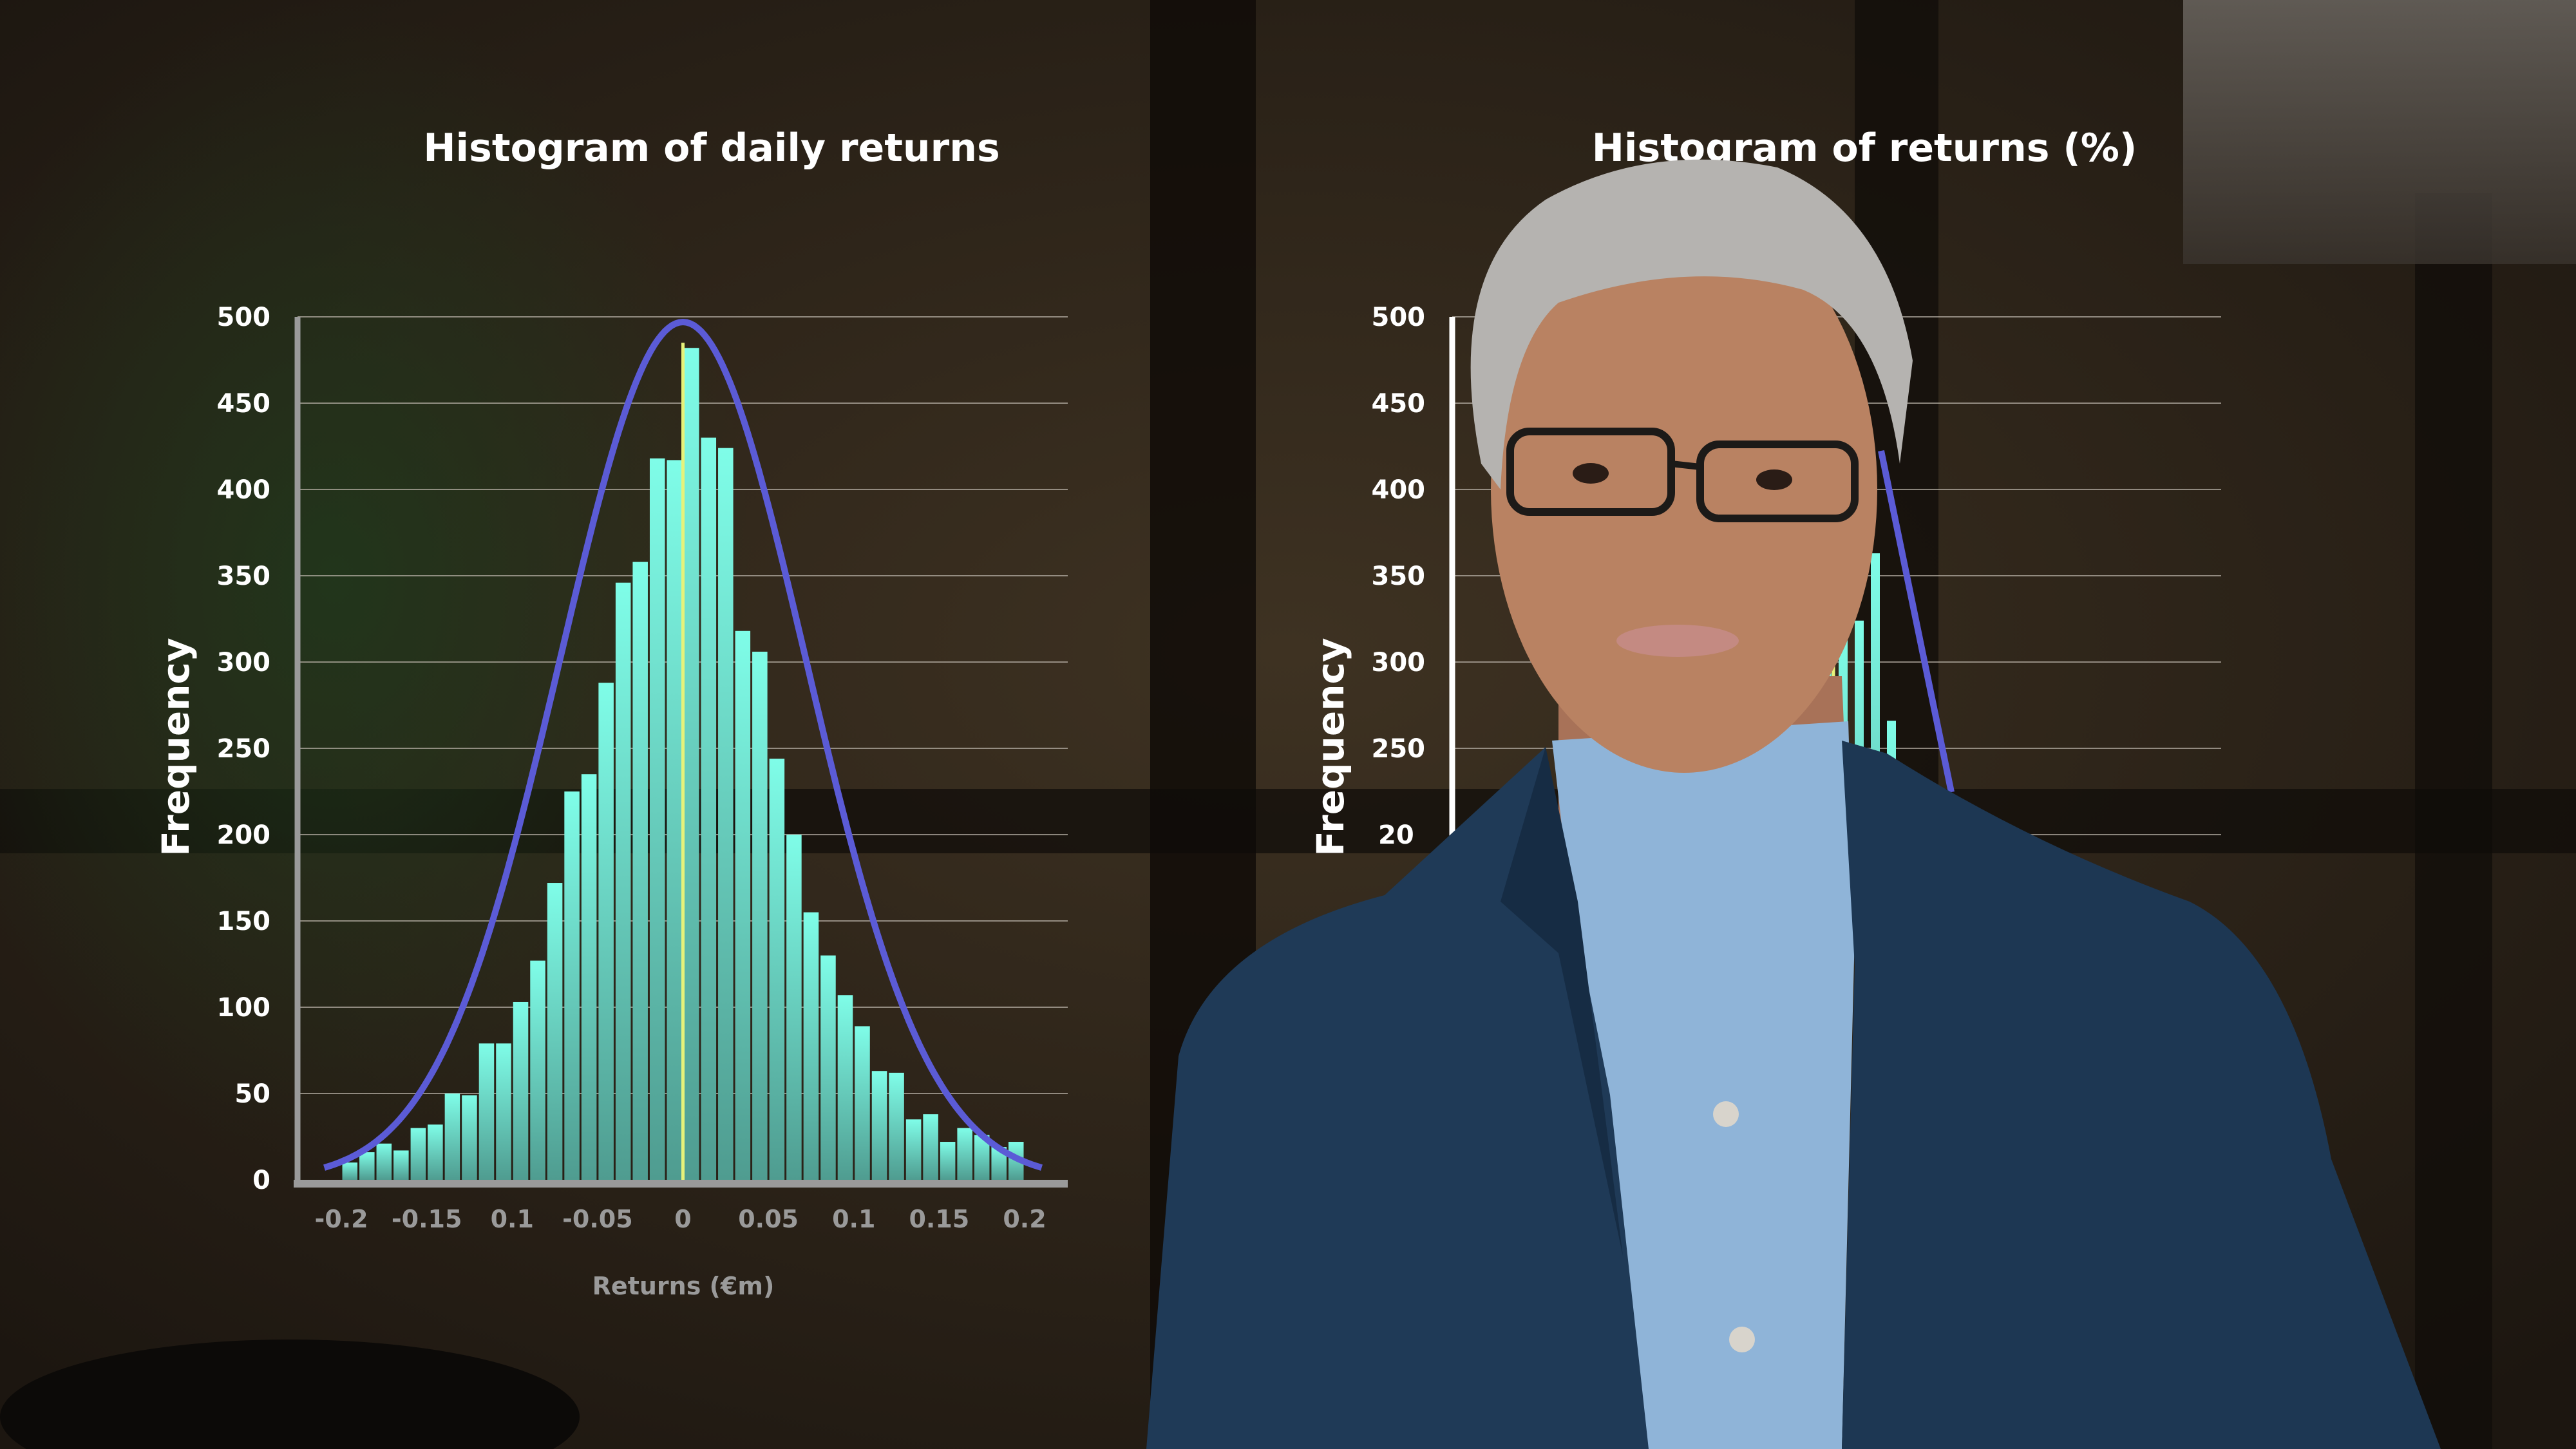 Image resolution: width=2576 pixels, height=1449 pixels. I want to click on y-tick-label: 200, so click(244, 835).